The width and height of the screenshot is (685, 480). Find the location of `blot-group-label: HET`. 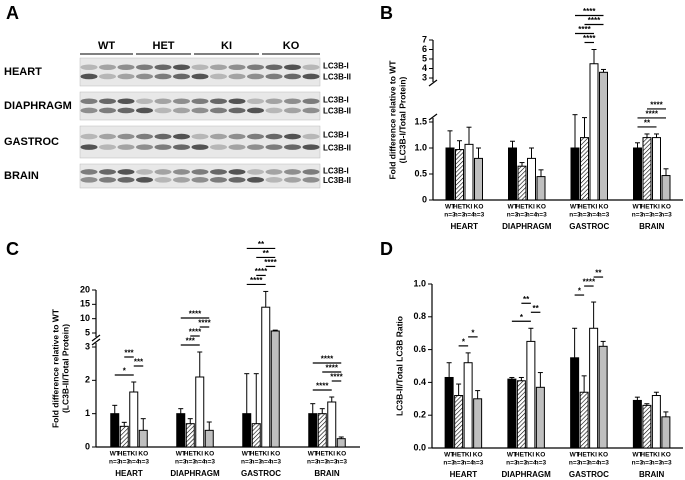

blot-group-label: HET is located at coordinates (164, 46).